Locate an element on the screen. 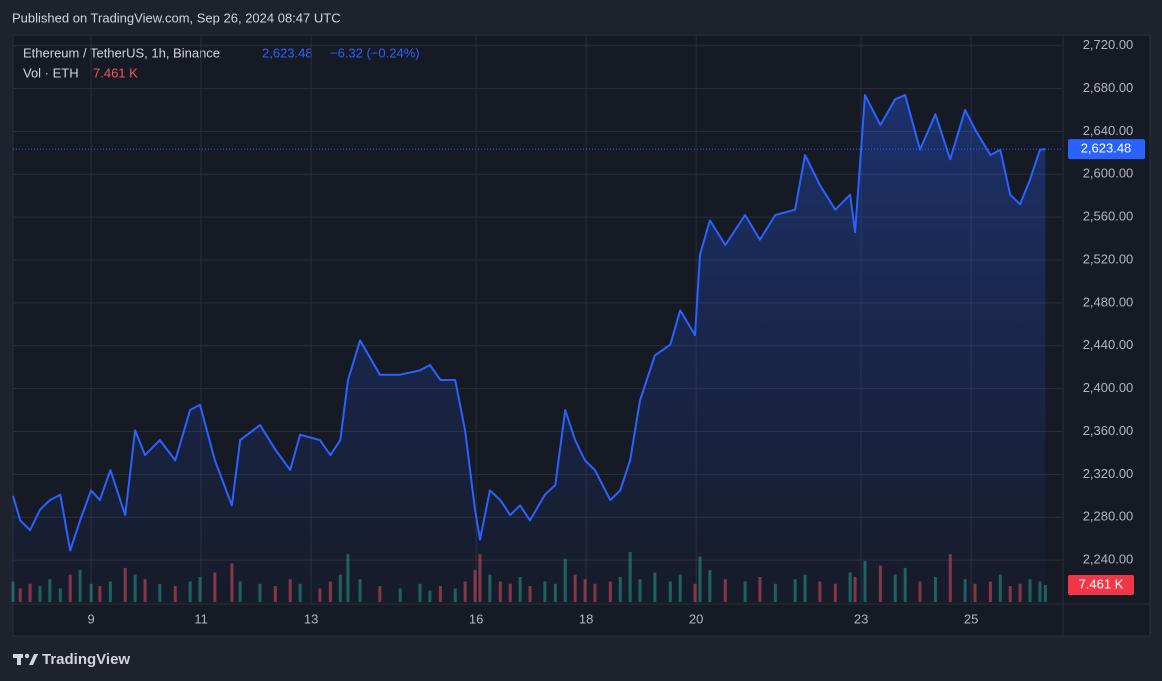 The width and height of the screenshot is (1162, 681). y-tick-label: 2,600.00 is located at coordinates (1108, 173).